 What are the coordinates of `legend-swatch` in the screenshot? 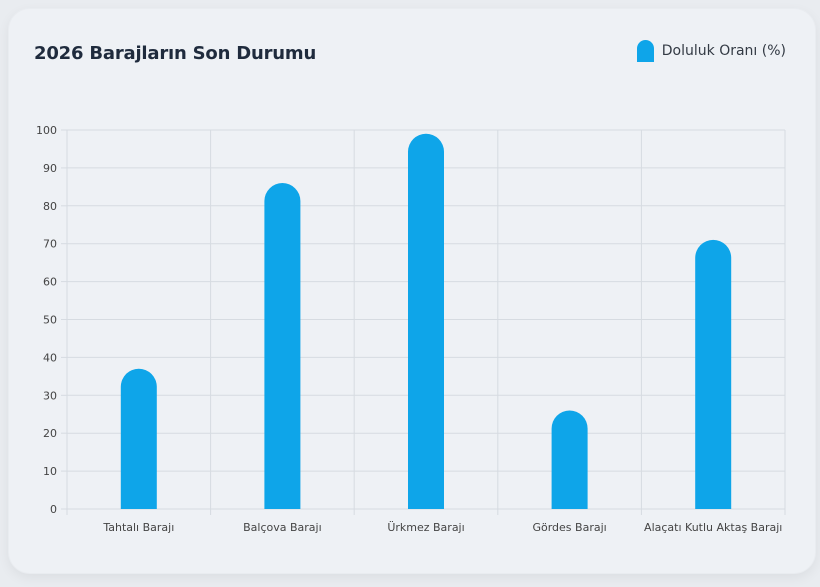 It's located at (645, 51).